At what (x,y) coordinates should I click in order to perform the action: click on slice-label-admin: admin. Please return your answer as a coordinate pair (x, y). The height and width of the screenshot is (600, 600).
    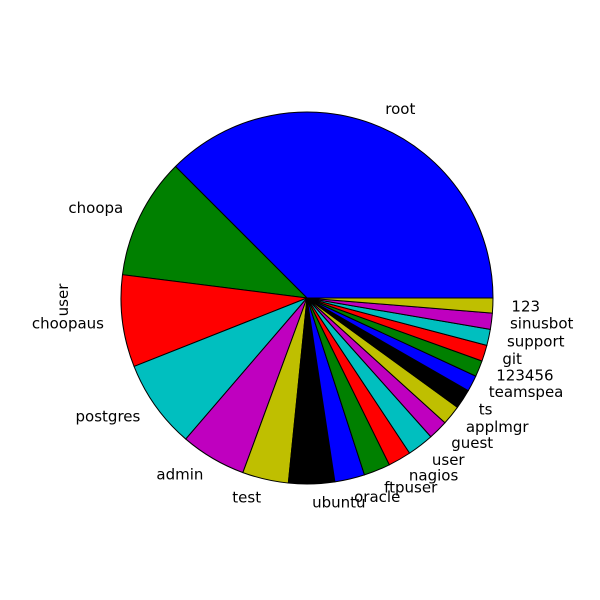
    Looking at the image, I should click on (179, 474).